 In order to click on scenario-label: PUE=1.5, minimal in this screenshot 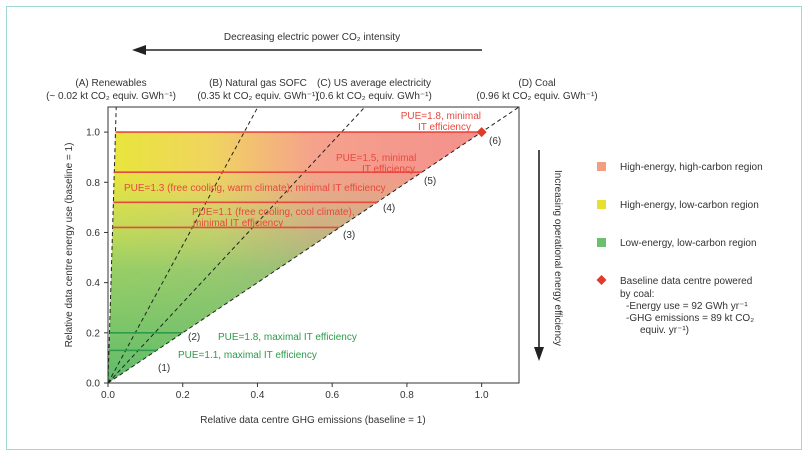, I will do `click(376, 158)`.